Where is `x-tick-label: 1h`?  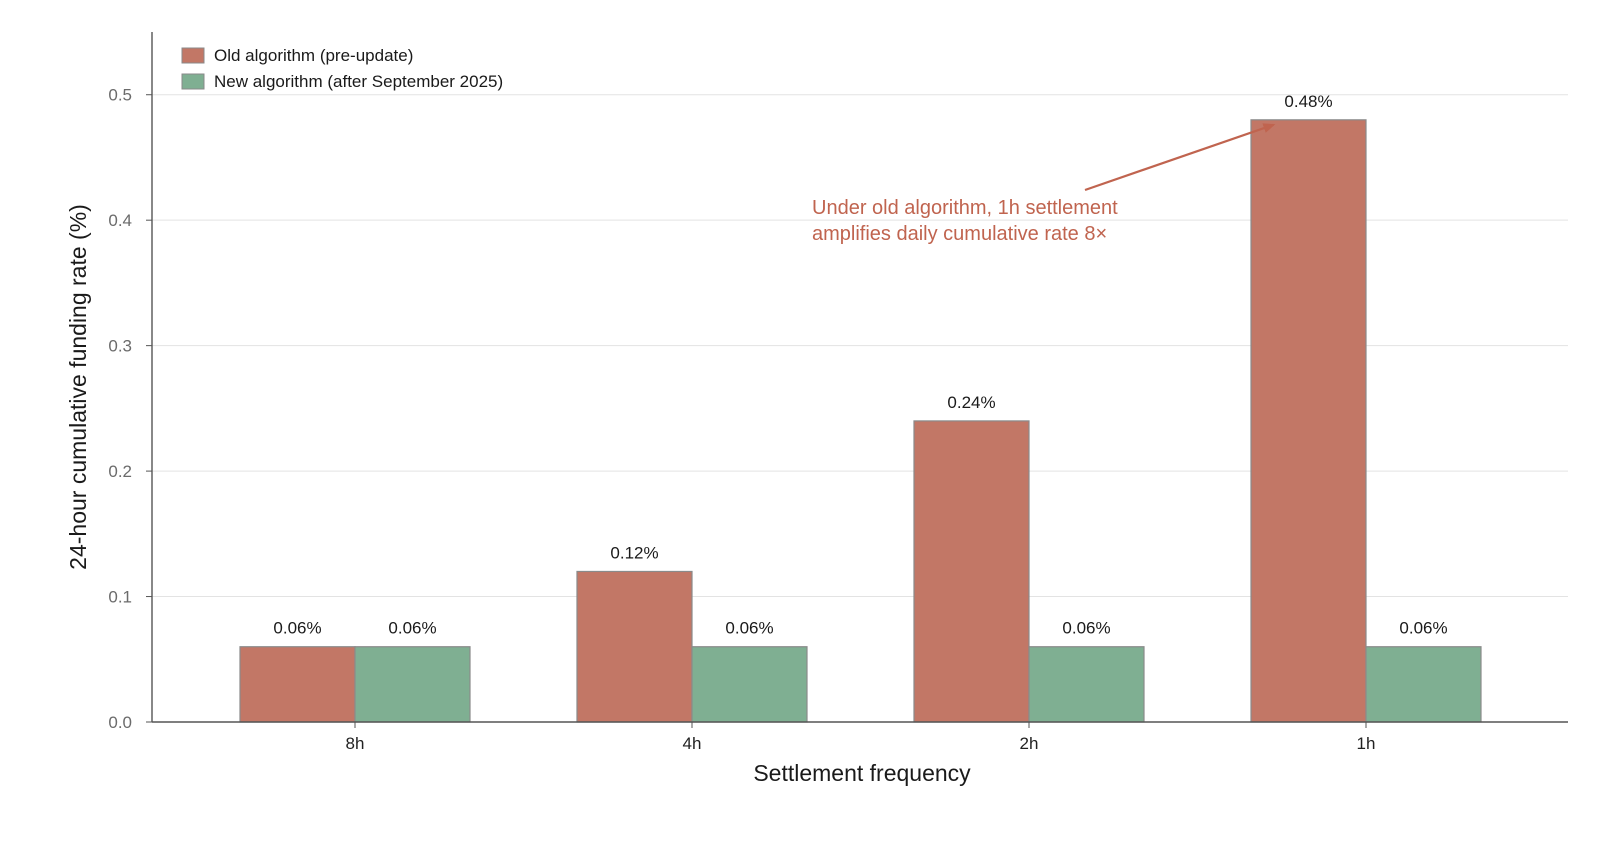 x-tick-label: 1h is located at coordinates (1366, 743).